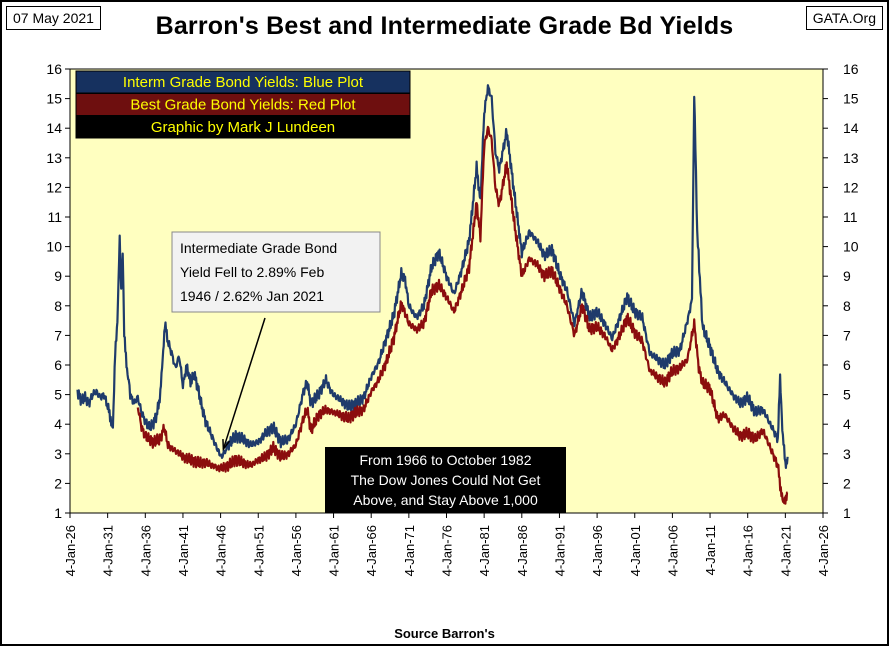  I want to click on xtick-label: 4-Jan-06, so click(672, 550).